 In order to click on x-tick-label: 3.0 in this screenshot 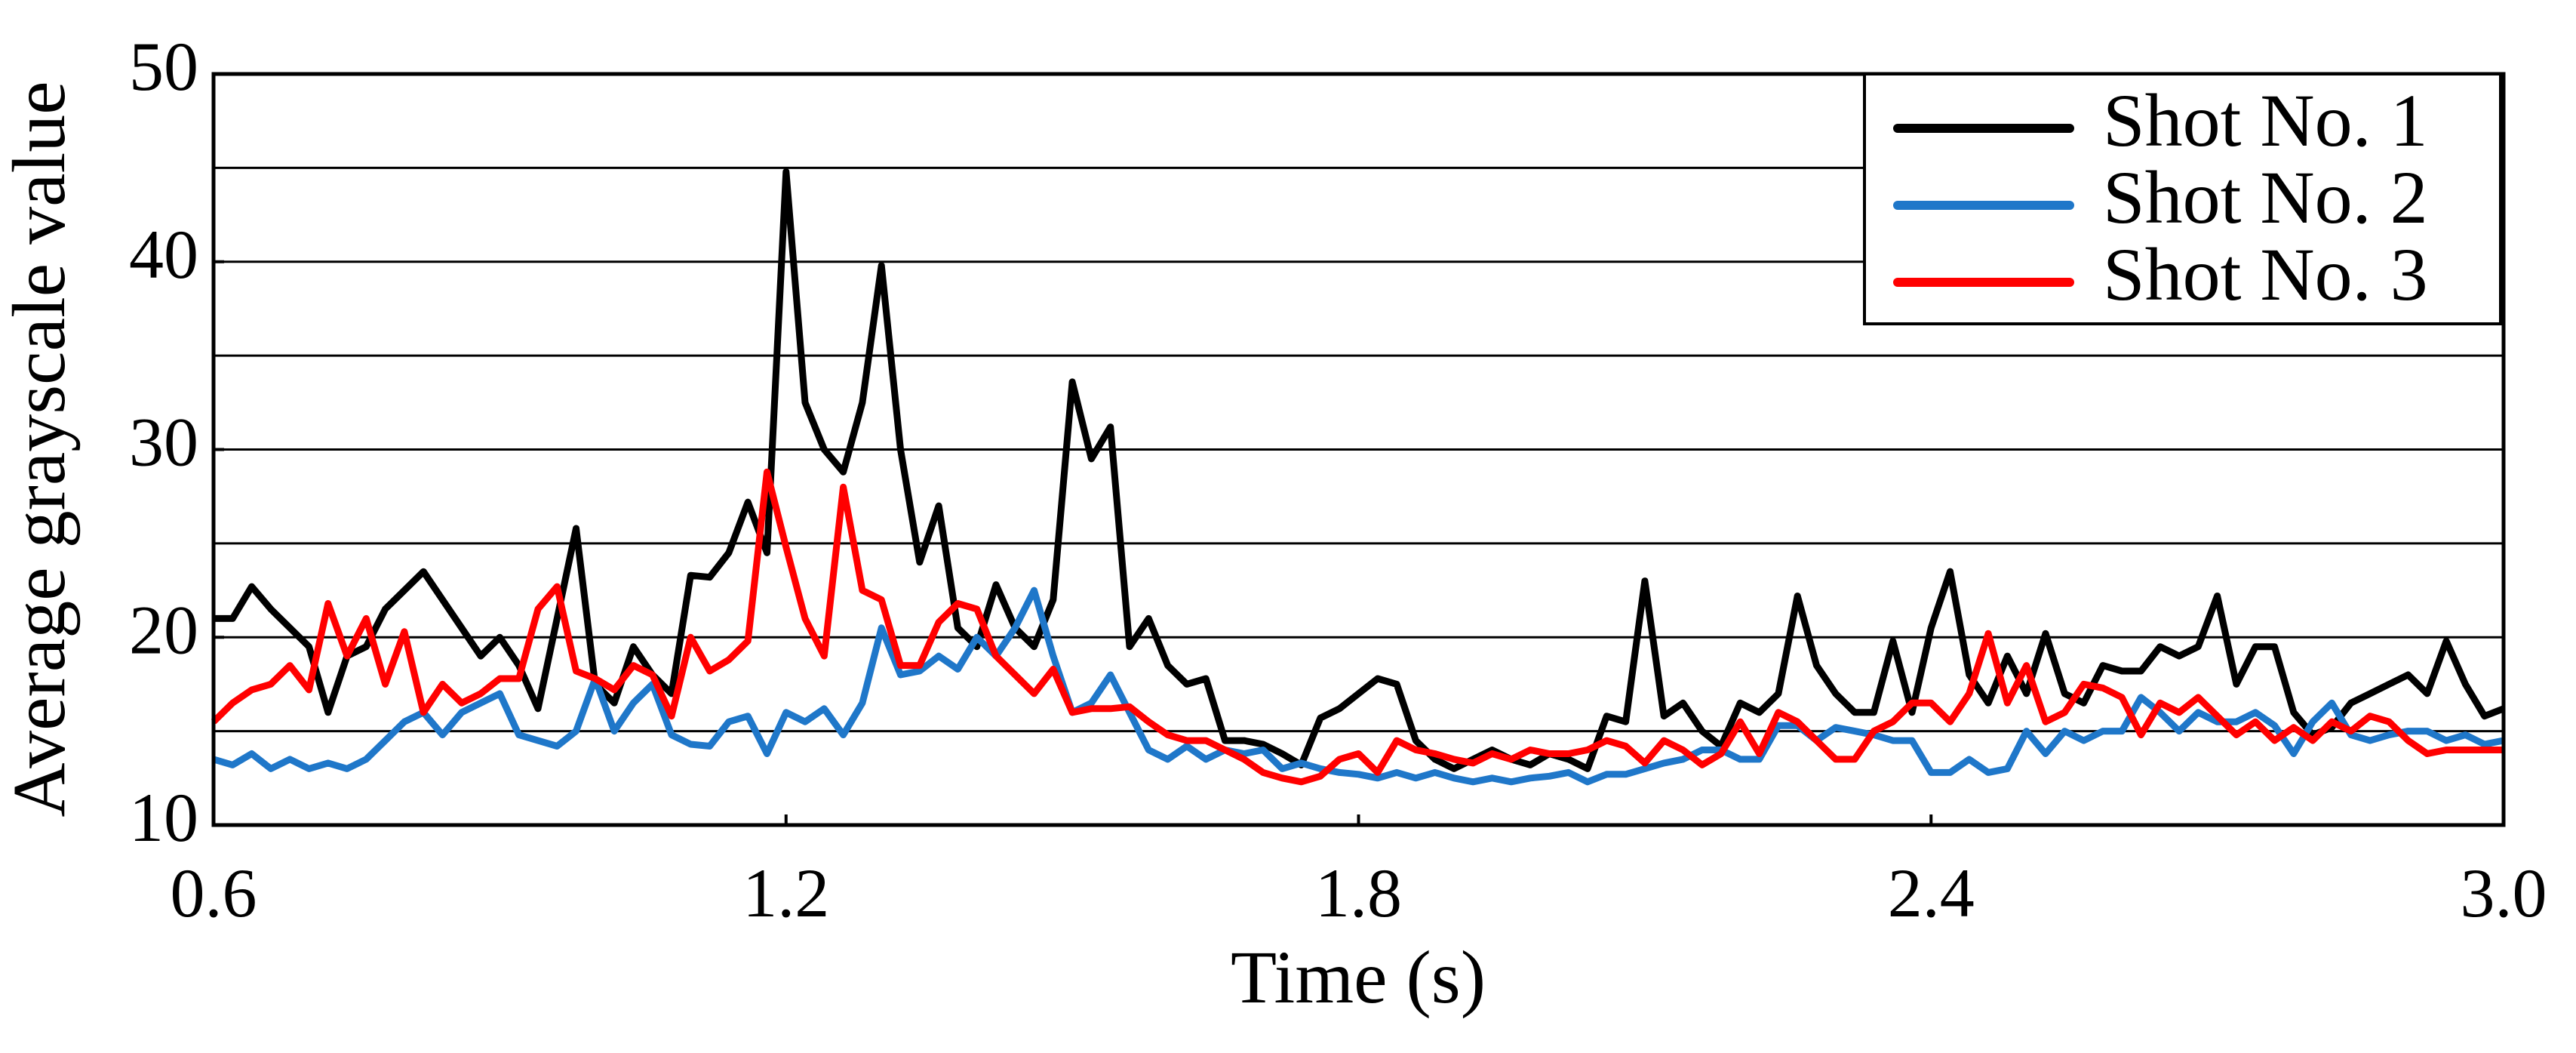, I will do `click(2504, 893)`.